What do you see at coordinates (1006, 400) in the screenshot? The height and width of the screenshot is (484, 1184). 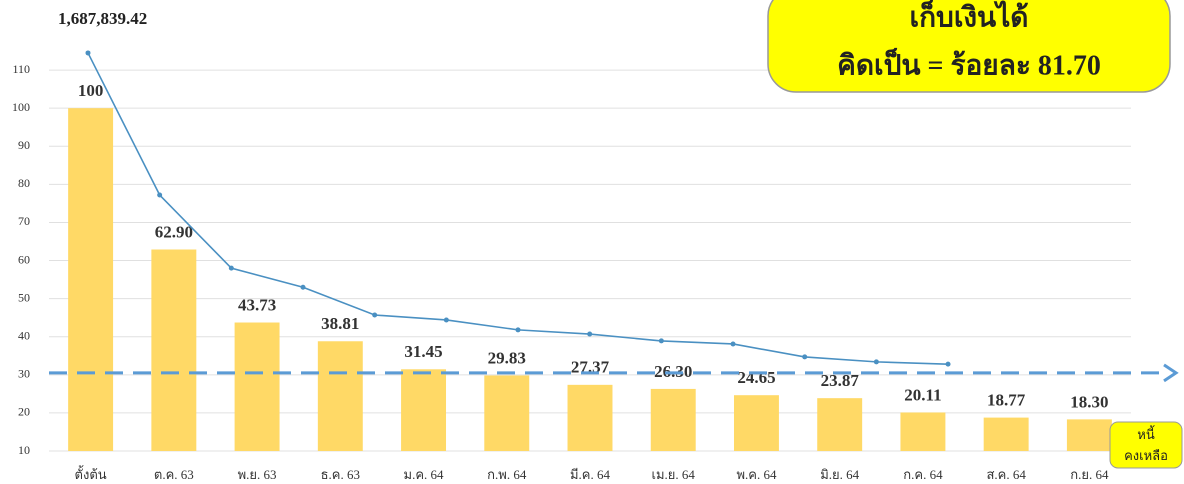 I see `value-label: 18.77` at bounding box center [1006, 400].